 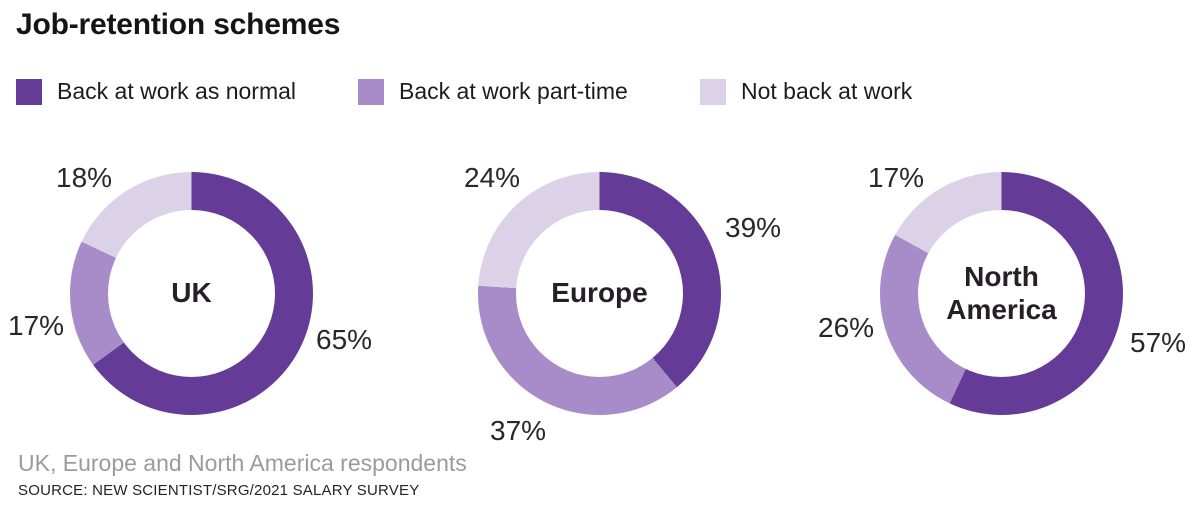 I want to click on legend-label: Back at work as normal, so click(x=177, y=91).